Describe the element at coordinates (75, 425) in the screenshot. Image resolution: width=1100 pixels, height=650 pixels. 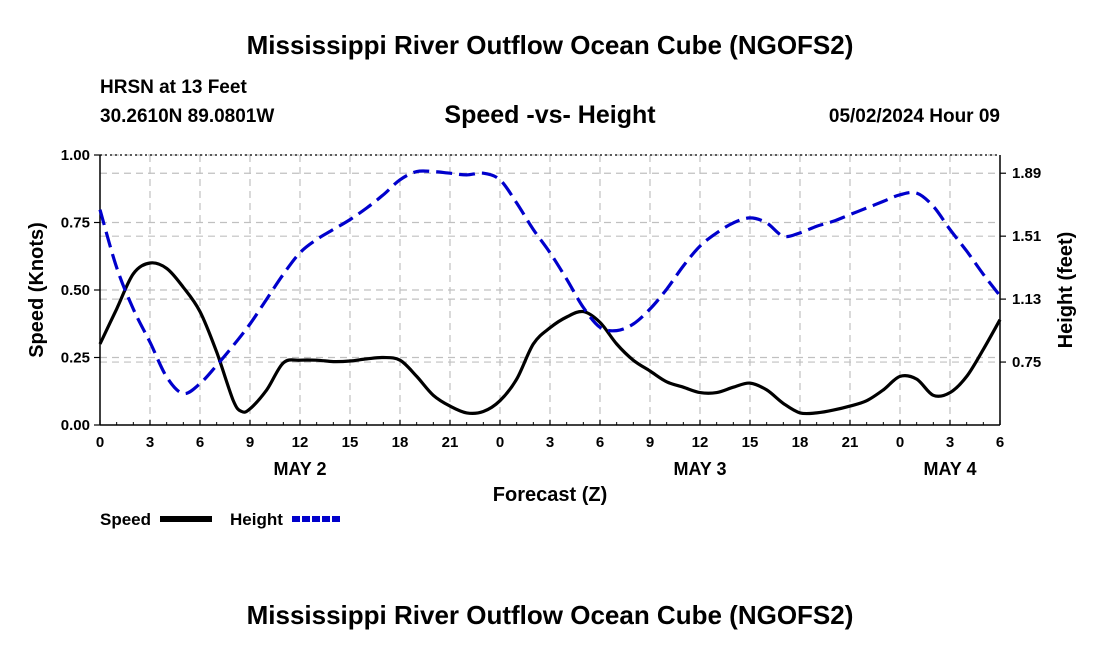
I see `y-tick-label: 0.00` at that location.